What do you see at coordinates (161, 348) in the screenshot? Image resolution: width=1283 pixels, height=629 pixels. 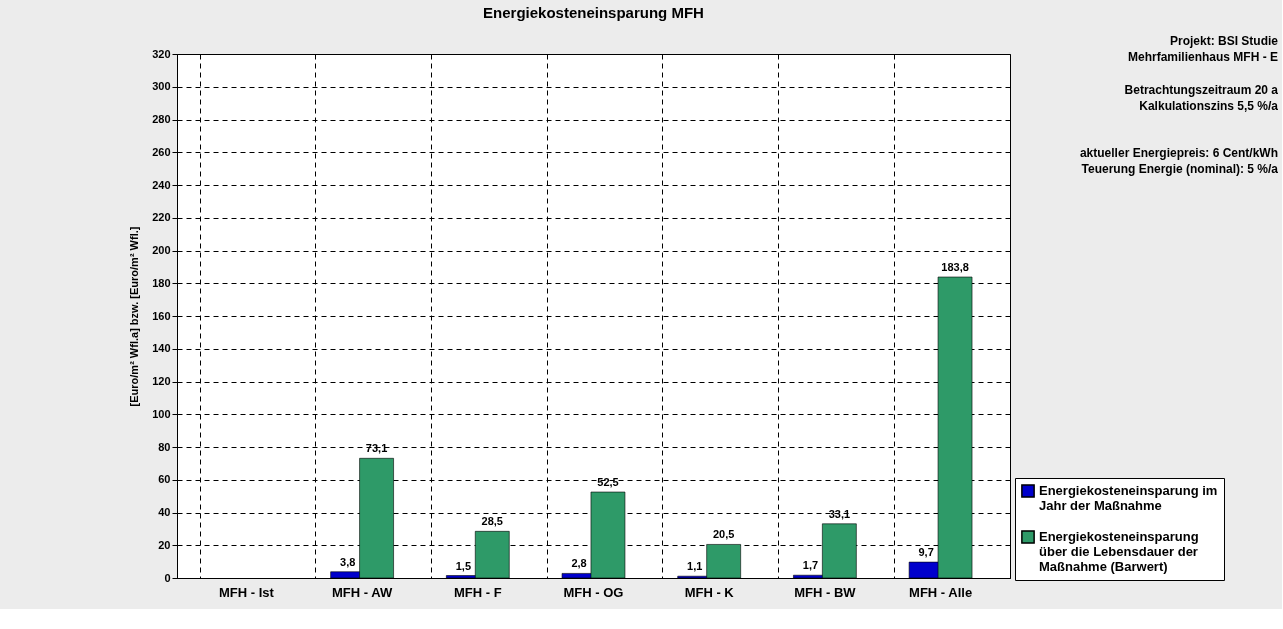 I see `y-tick-label: 140` at bounding box center [161, 348].